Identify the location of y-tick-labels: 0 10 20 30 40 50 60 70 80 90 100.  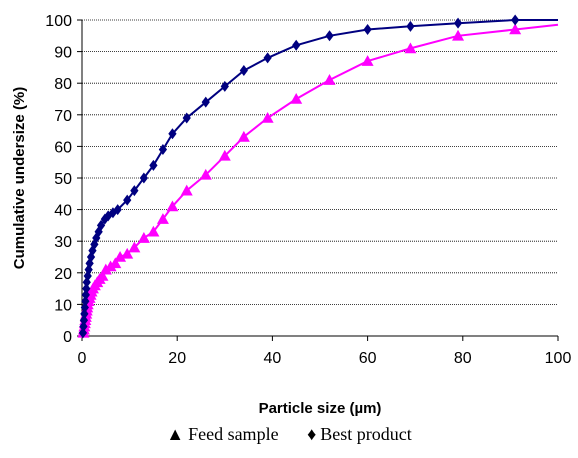
(58, 179).